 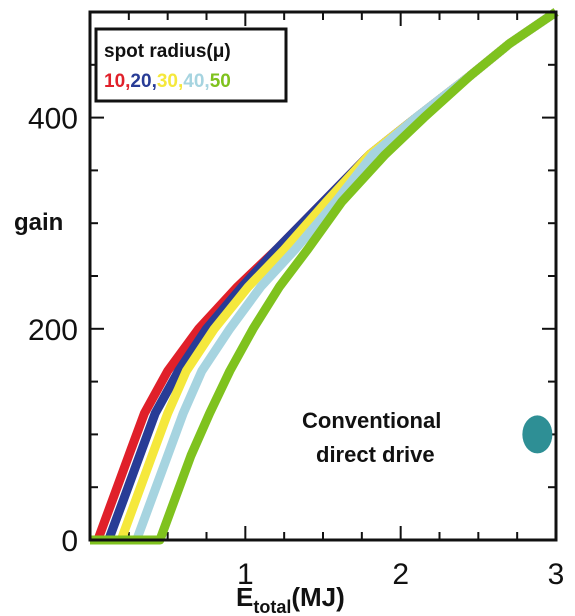 I want to click on y-axis-label: gain, so click(x=38, y=222).